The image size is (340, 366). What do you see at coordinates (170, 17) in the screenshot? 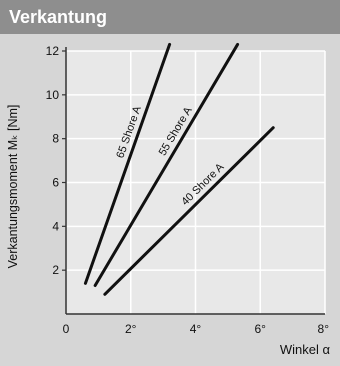
I see `chart-header: Verkantung` at bounding box center [170, 17].